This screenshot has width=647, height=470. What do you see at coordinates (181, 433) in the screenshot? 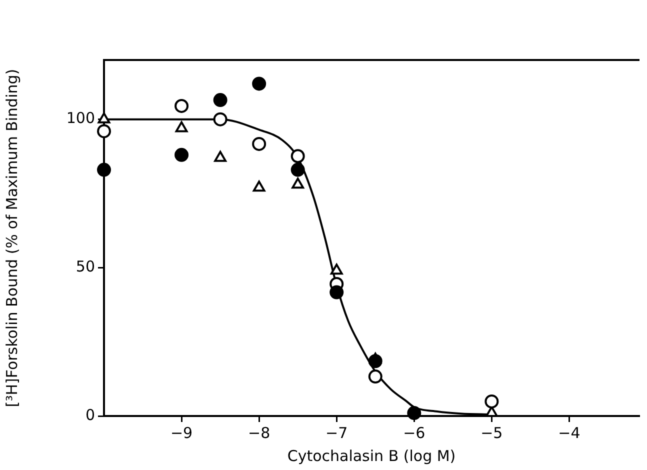
I see `x-tick-label: −9` at bounding box center [181, 433].